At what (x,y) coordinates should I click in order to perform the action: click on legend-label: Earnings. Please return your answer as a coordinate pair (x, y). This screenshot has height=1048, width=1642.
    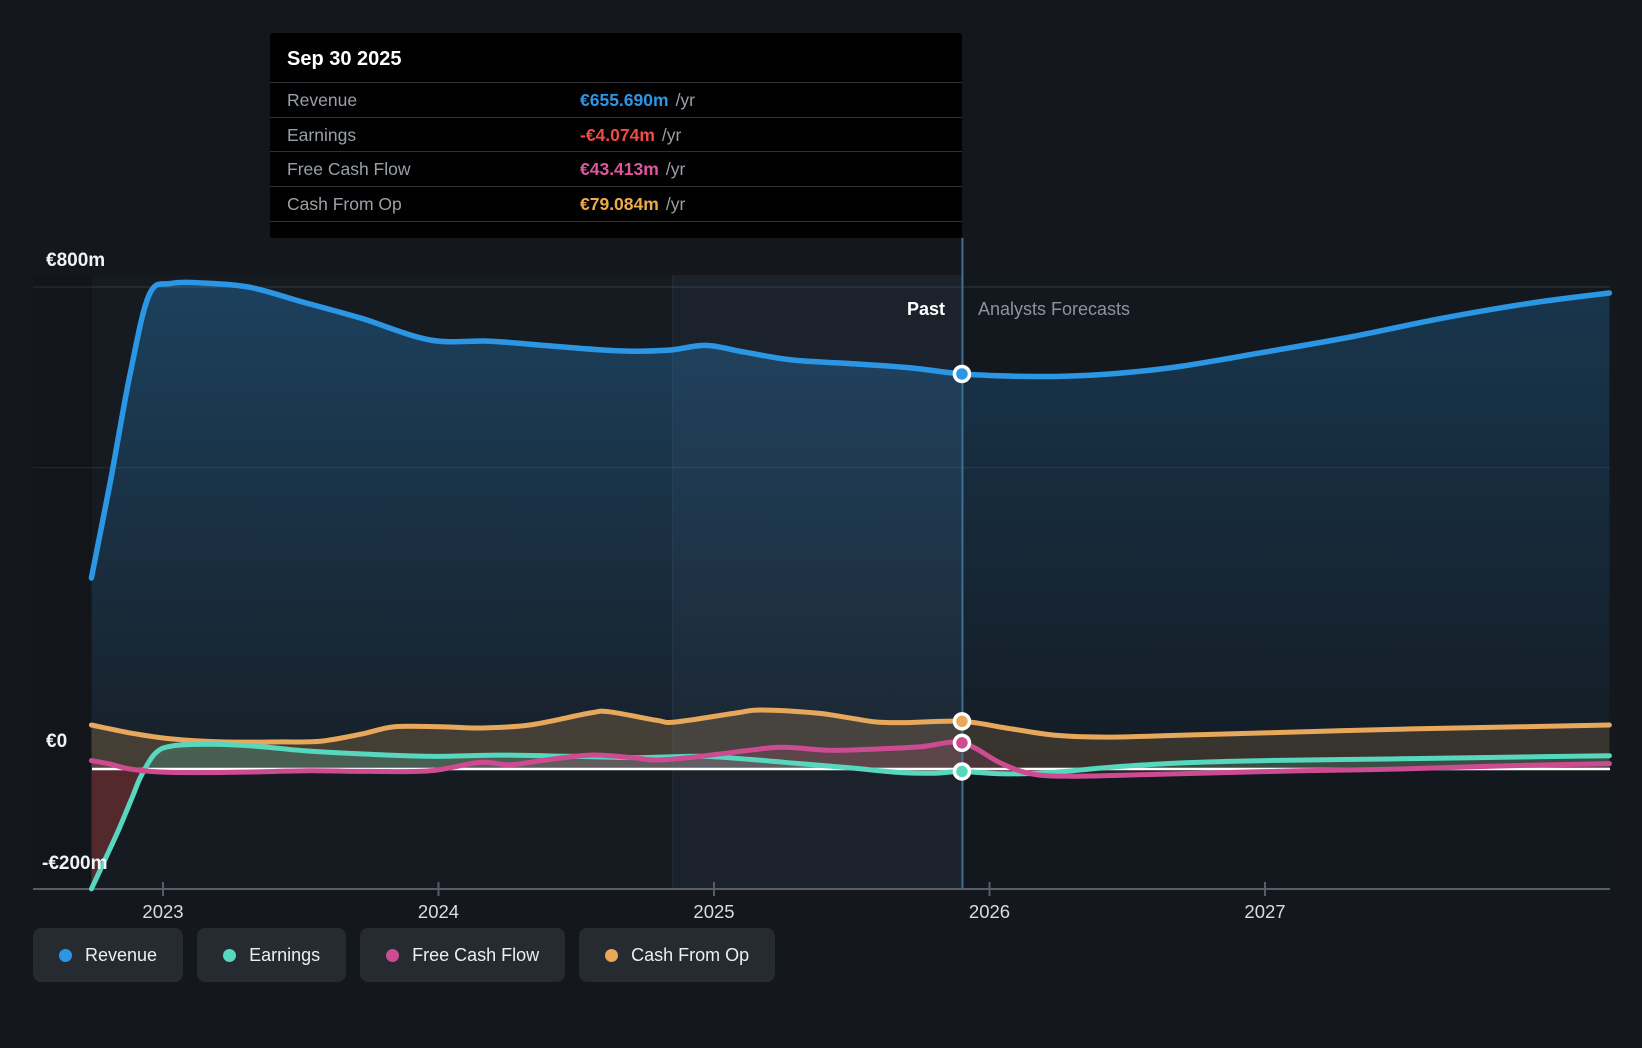
    Looking at the image, I should click on (285, 954).